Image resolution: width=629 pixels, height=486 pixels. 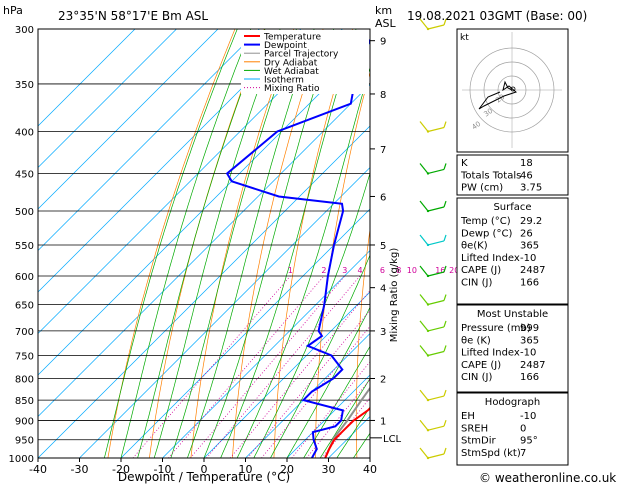 What do you see at coordinates (464, 38) in the screenshot?
I see `hodograph-unit: kt` at bounding box center [464, 38].